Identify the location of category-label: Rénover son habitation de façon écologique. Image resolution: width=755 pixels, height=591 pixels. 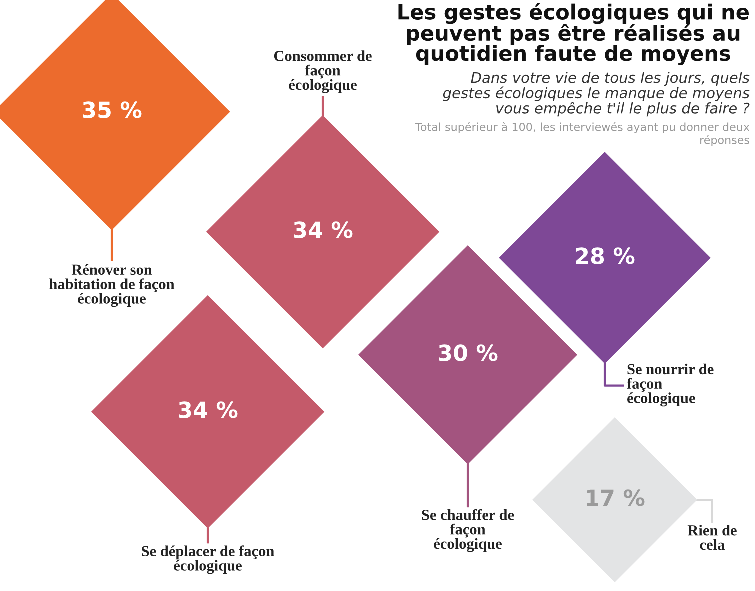
(112, 286).